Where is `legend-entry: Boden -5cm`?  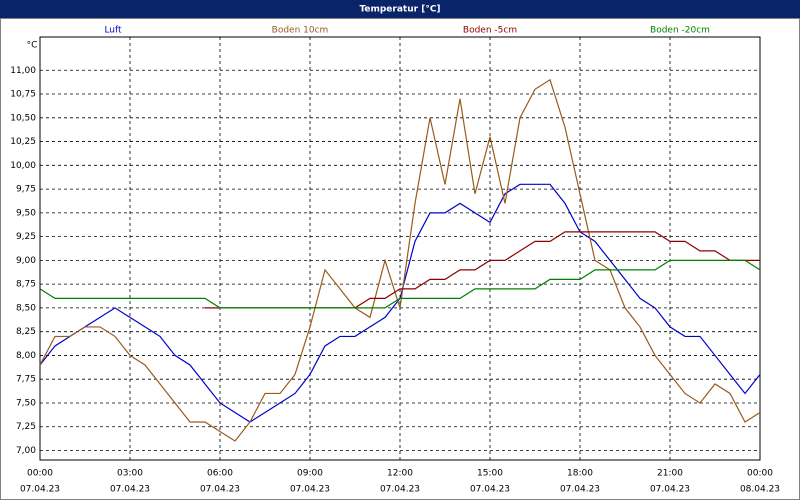
legend-entry: Boden -5cm is located at coordinates (490, 31).